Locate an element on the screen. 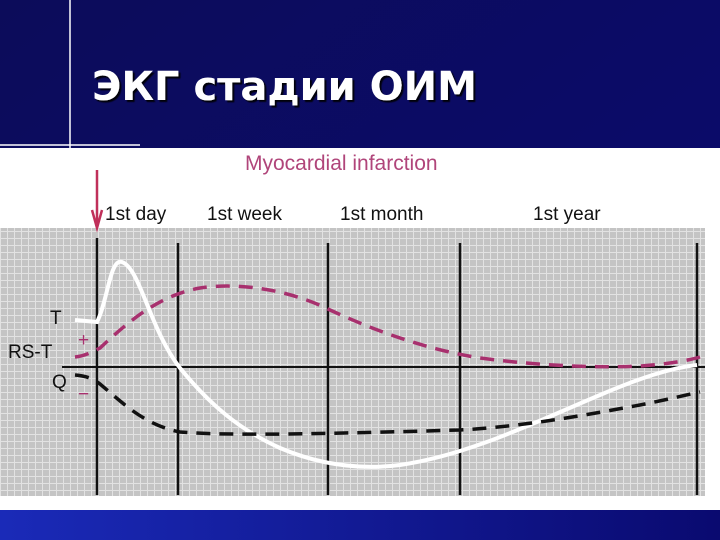 The image size is (720, 540). q-wave-curve is located at coordinates (387, 404).